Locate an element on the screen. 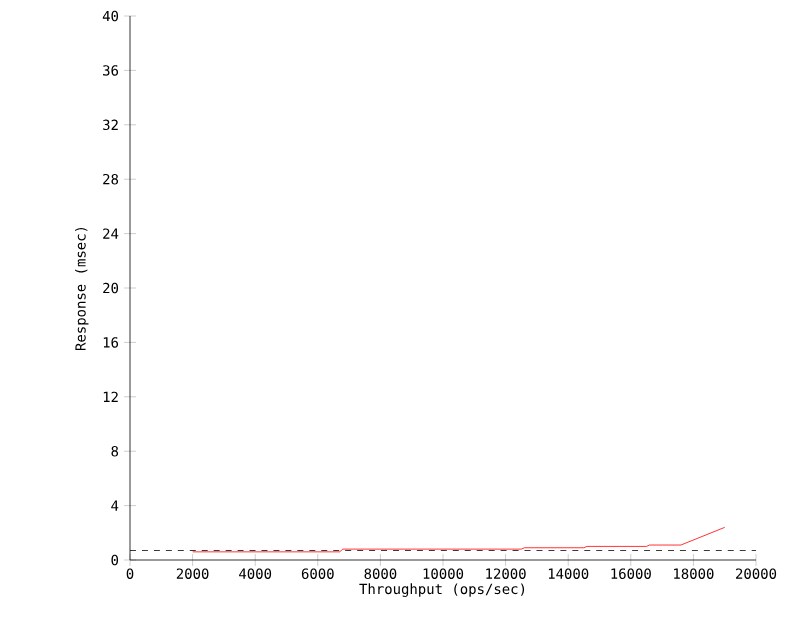  line-series is located at coordinates (459, 539).